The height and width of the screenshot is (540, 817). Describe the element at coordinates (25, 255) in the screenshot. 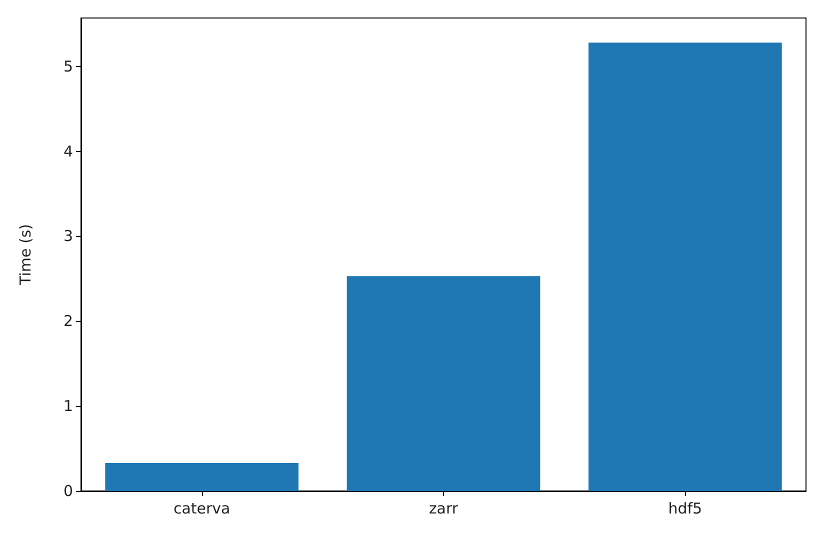

I see `y-axis-title: Time (s)` at that location.